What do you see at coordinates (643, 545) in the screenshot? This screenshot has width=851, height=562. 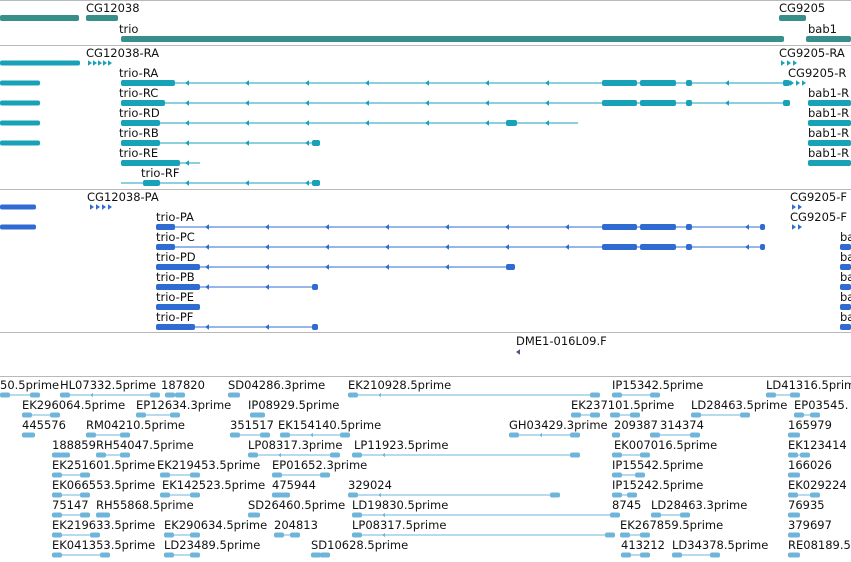 I see `est-label: 413212` at bounding box center [643, 545].